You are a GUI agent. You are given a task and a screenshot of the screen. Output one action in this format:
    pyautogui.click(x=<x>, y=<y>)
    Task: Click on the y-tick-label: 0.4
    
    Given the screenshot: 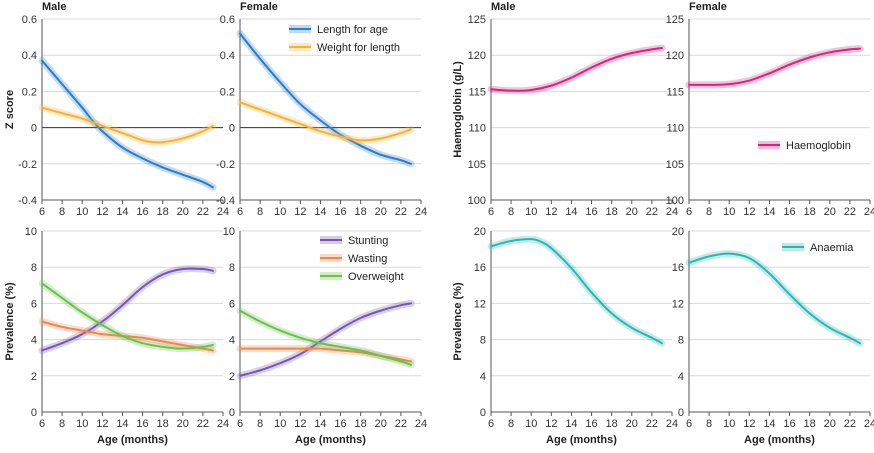 What is the action you would take?
    pyautogui.click(x=29, y=56)
    